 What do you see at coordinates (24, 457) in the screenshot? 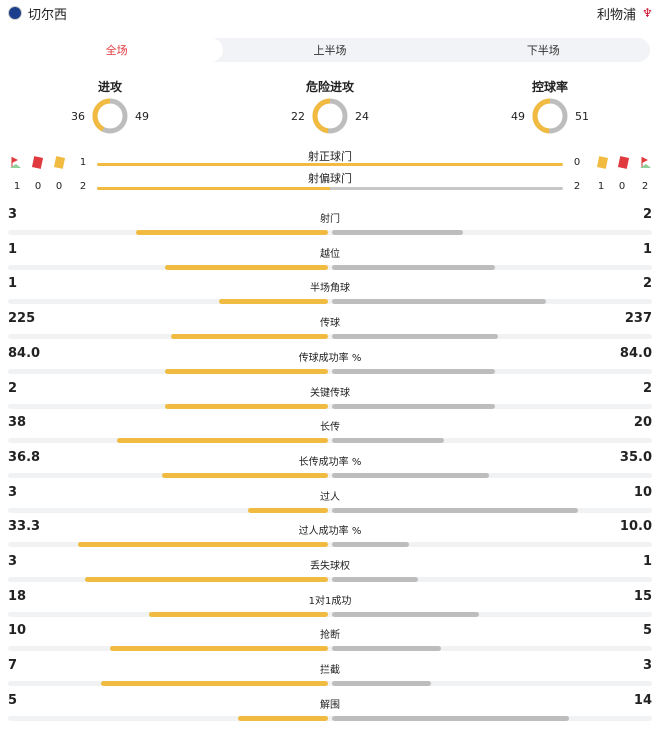
I see `stat-home-value: 36.8` at bounding box center [24, 457].